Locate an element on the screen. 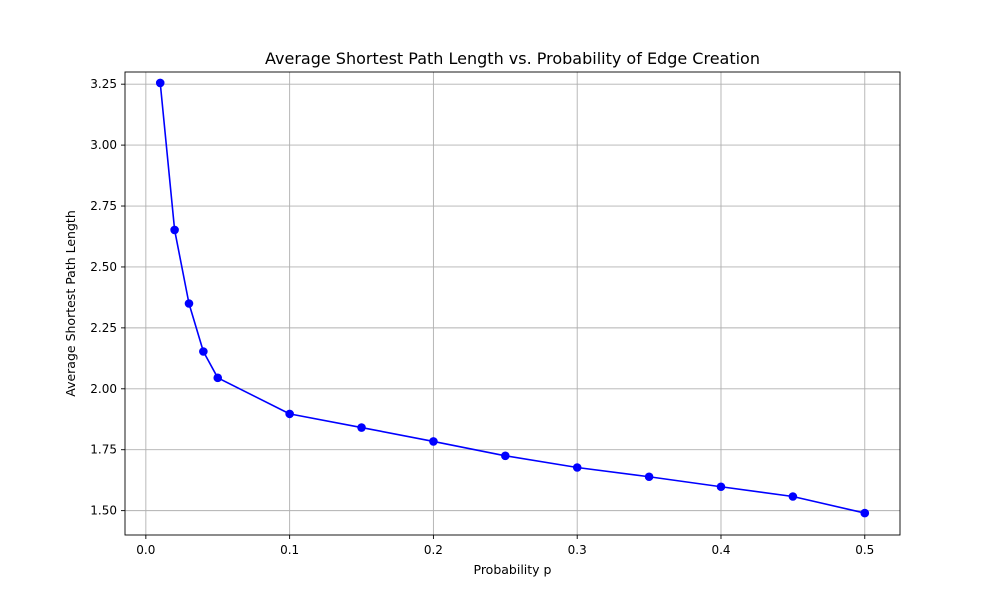 The image size is (1000, 600). y-axis-label: Average Shortest Path Length is located at coordinates (70, 303).